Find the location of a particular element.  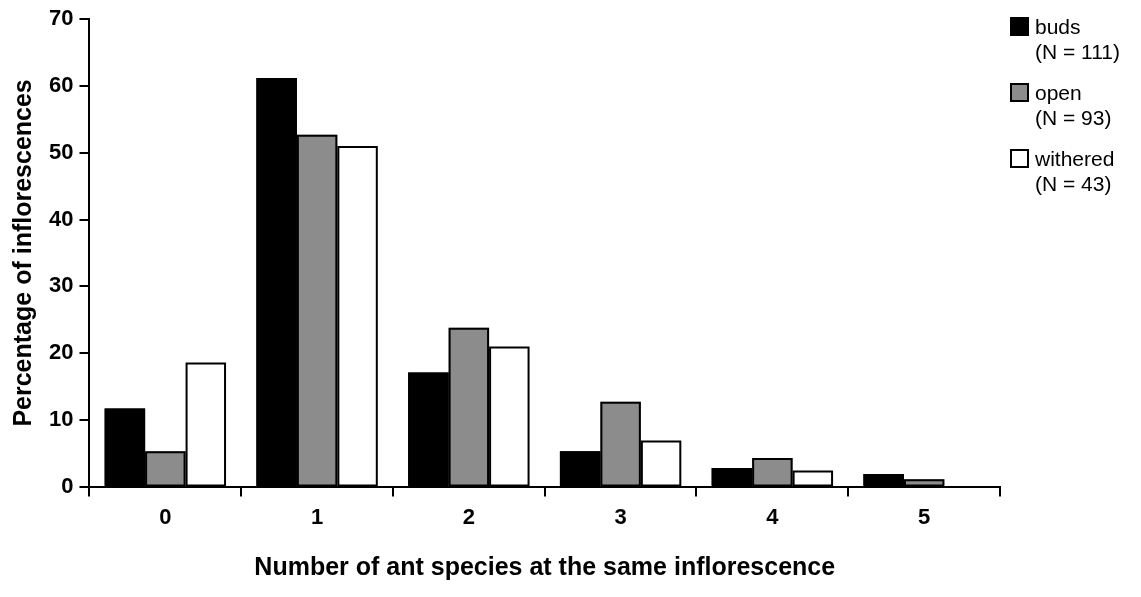

x-tick-label: 2 is located at coordinates (468, 516).